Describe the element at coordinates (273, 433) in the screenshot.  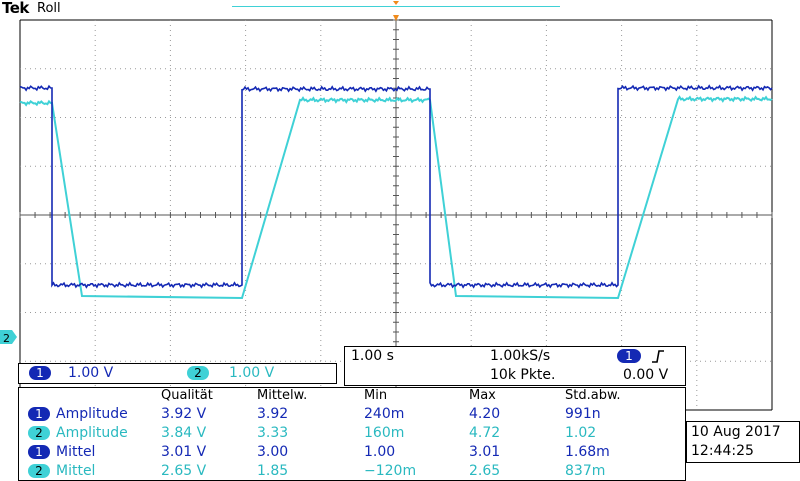
I see `measurement-mean: 3.33` at that location.